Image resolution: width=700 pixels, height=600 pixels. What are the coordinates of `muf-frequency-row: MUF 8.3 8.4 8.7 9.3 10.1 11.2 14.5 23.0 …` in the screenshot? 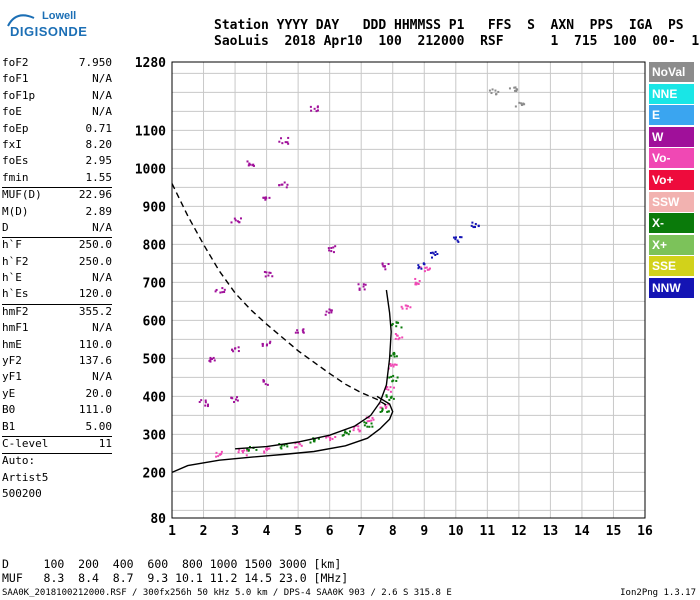 It's located at (175, 578).